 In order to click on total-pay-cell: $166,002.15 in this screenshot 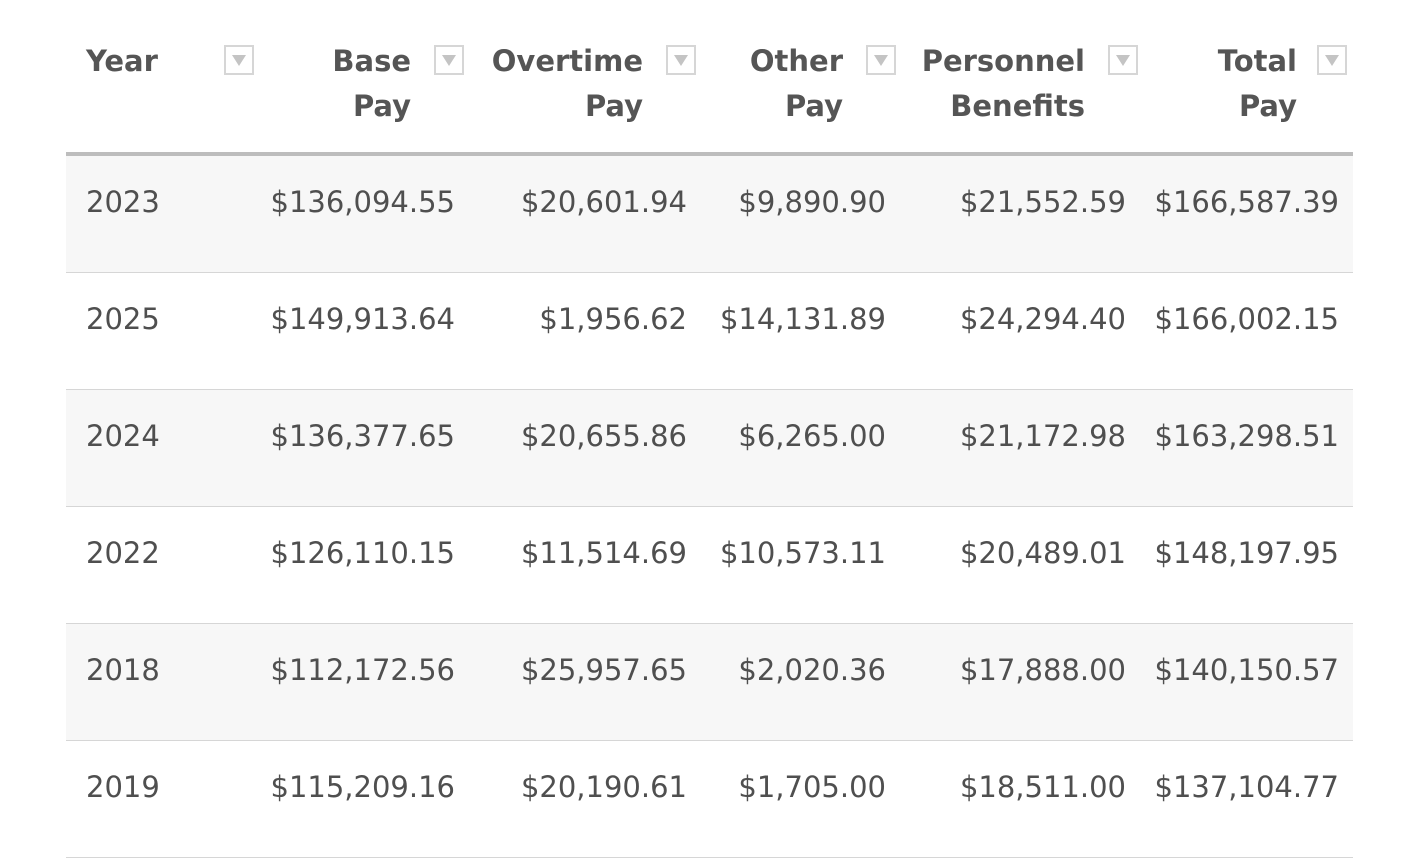, I will do `click(1246, 331)`.